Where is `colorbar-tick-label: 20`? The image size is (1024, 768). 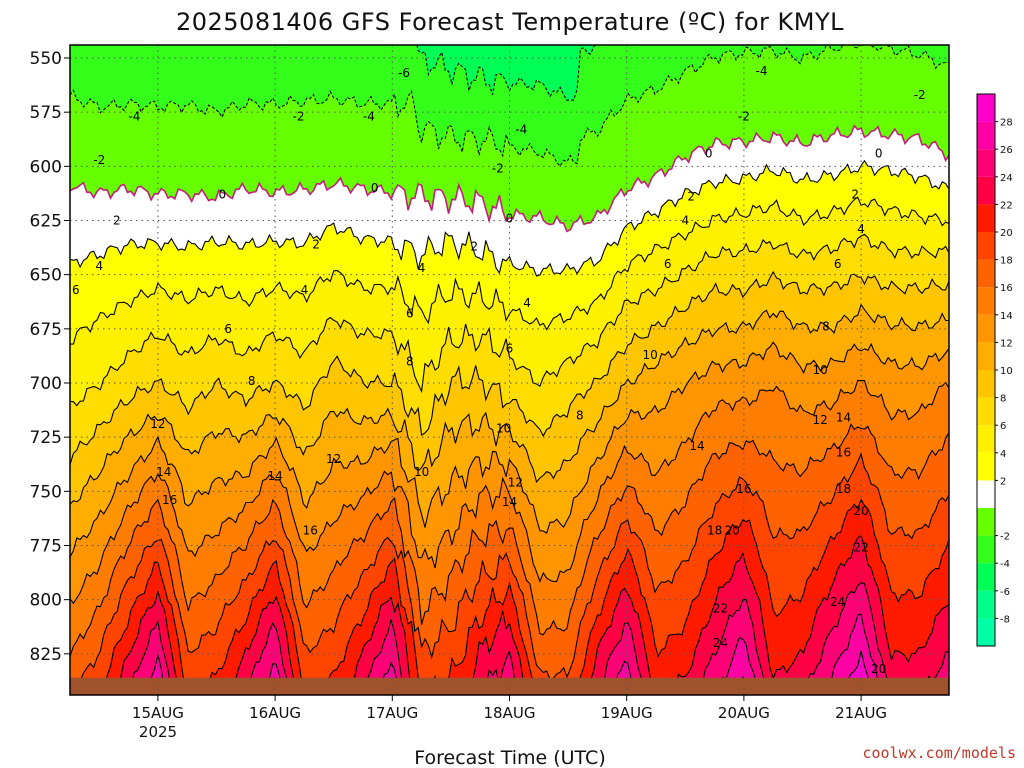 colorbar-tick-label: 20 is located at coordinates (1006, 233).